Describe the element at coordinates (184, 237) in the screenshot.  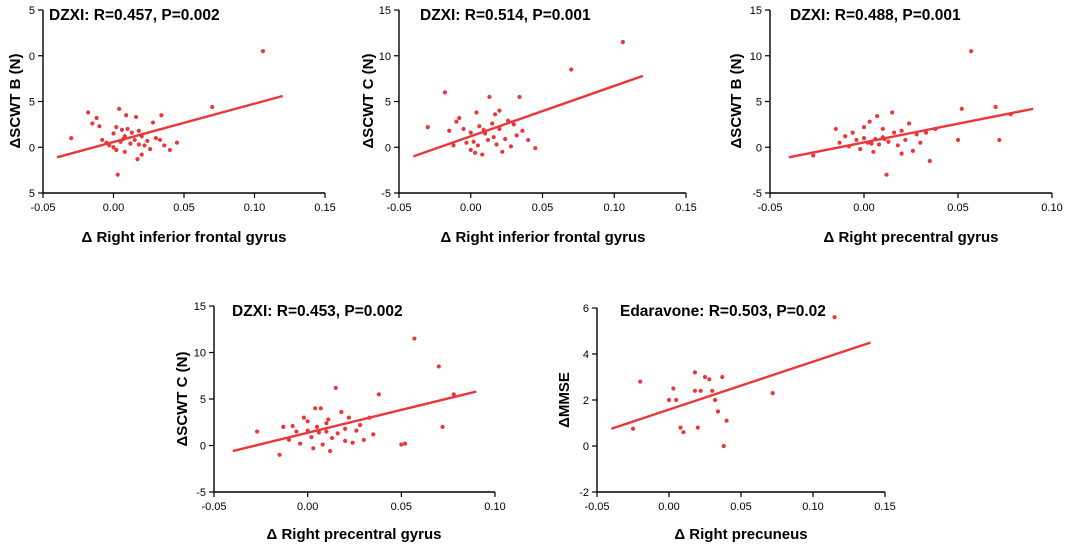
I see `panel-a-x-axis-label: Δ Right inferior frontal gyrus` at that location.